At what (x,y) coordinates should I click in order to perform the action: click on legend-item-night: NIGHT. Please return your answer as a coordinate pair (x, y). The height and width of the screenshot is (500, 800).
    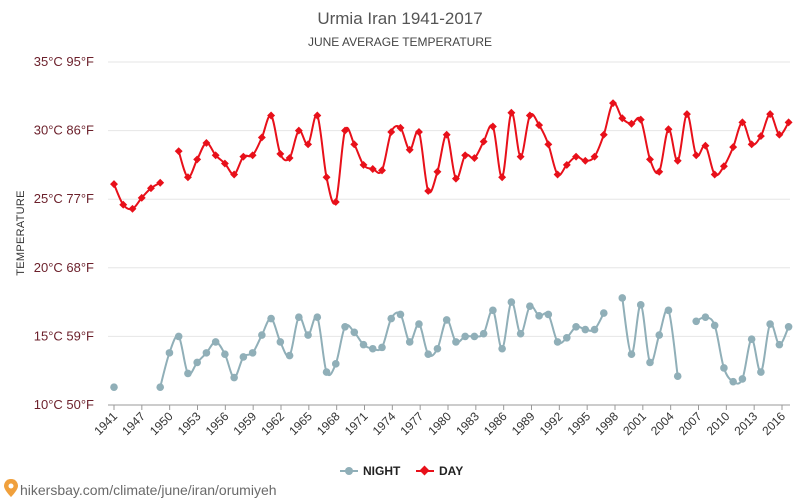
    Looking at the image, I should click on (370, 471).